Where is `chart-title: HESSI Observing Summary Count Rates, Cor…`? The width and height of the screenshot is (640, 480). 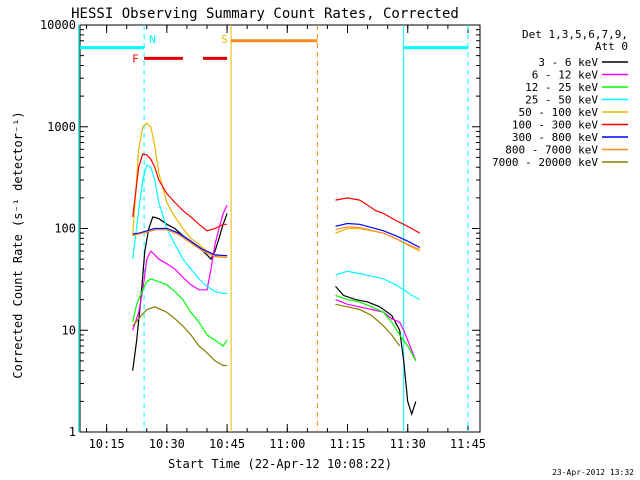
chart-title: HESSI Observing Summary Count Rates, Cor… is located at coordinates (265, 14).